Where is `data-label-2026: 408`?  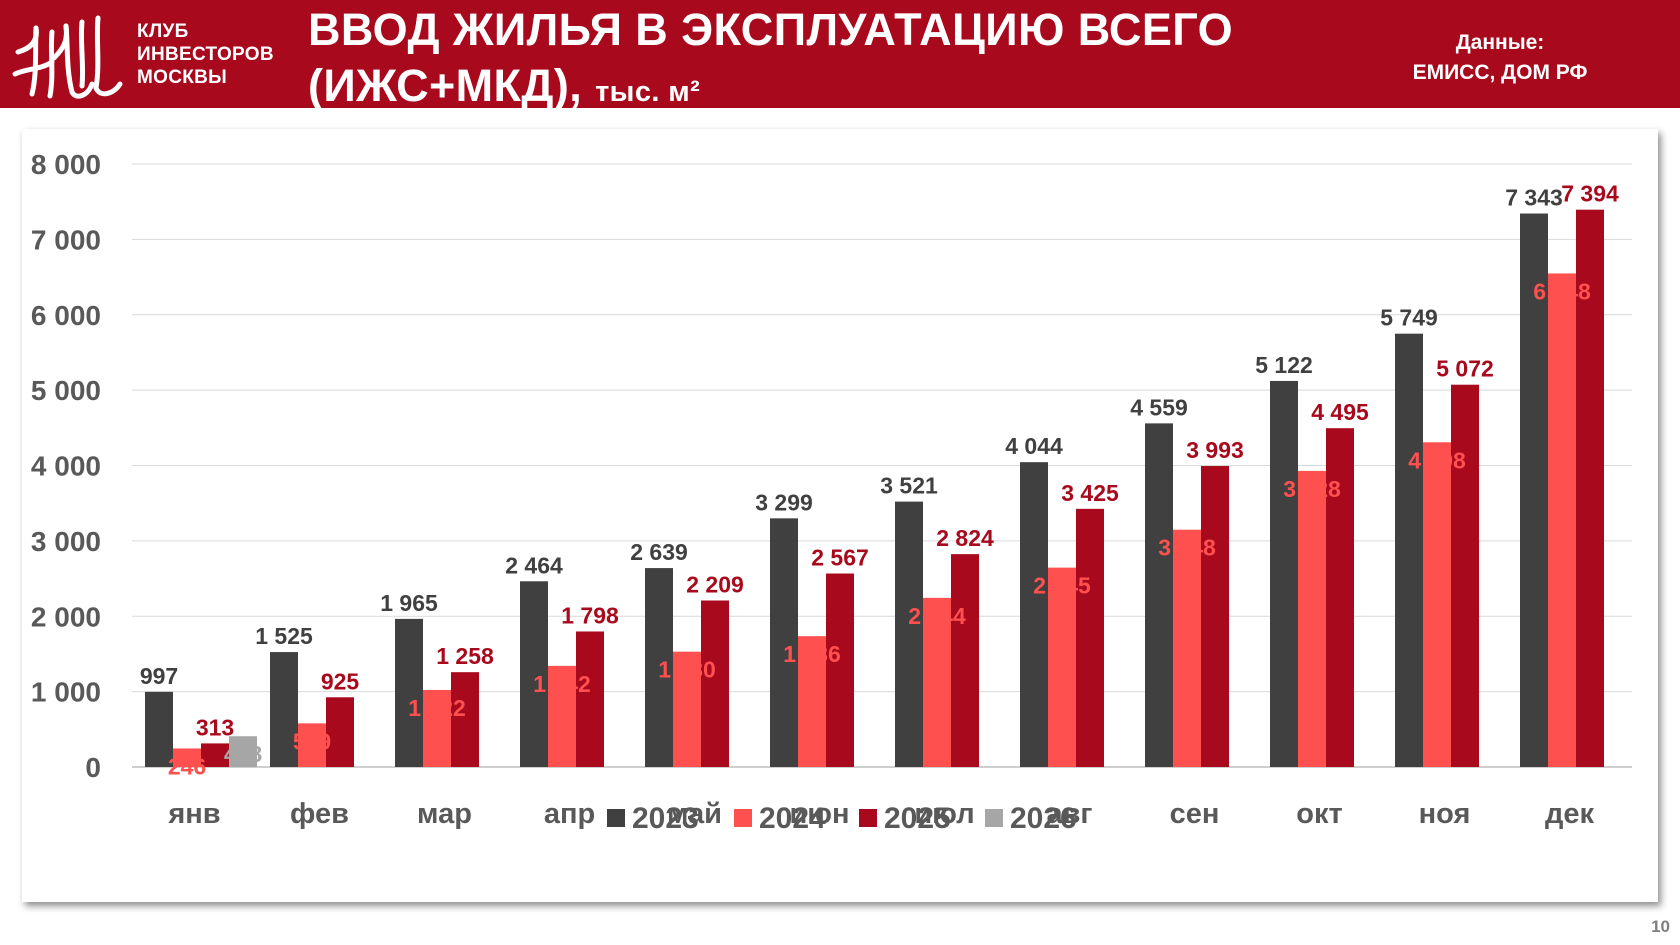
data-label-2026: 408 is located at coordinates (243, 754).